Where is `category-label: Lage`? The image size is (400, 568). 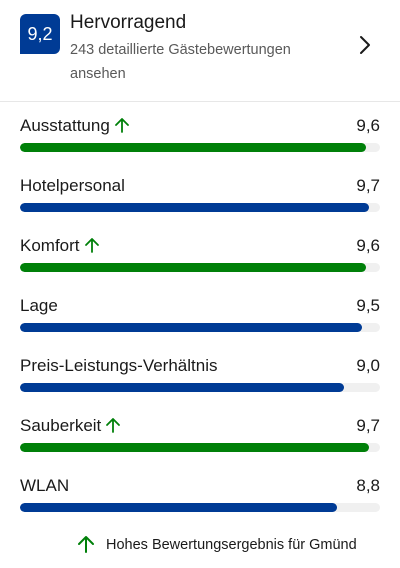
category-label: Lage is located at coordinates (39, 306).